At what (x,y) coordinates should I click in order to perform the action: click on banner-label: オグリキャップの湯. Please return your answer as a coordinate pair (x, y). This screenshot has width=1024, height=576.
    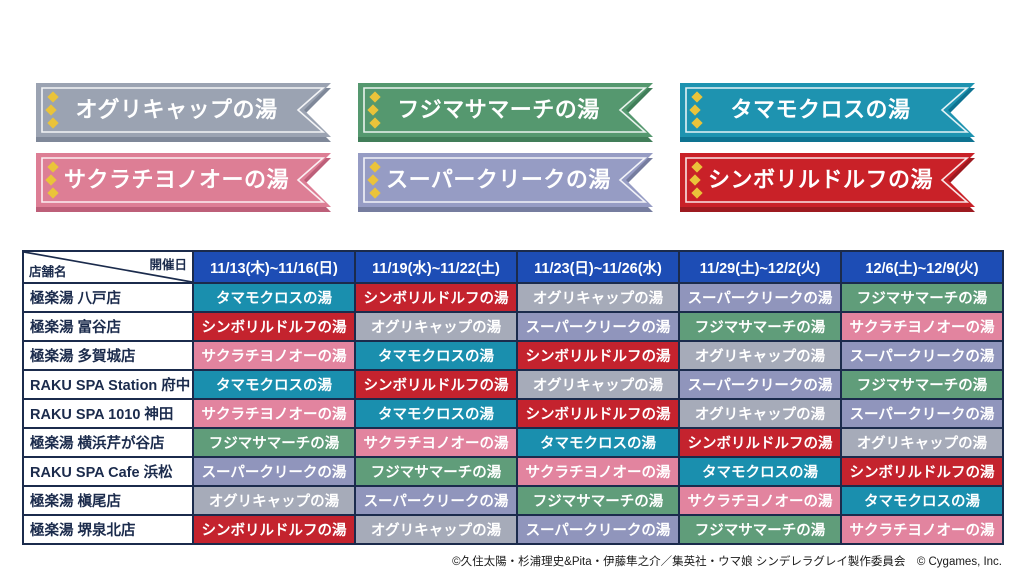
    Looking at the image, I should click on (176, 109).